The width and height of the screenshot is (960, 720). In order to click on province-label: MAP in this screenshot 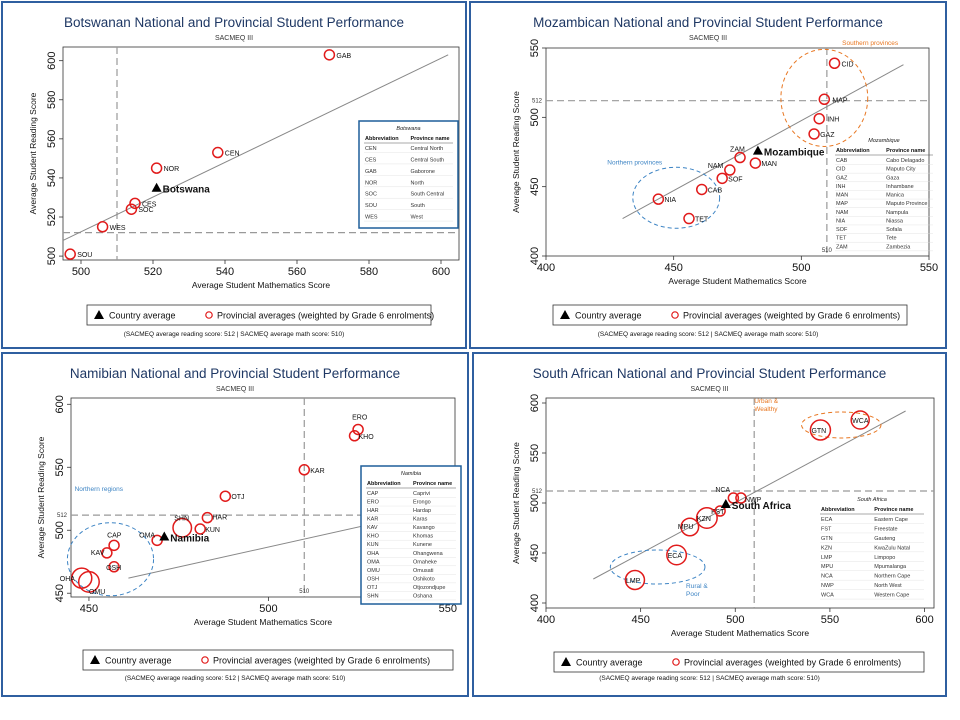, I will do `click(840, 100)`.